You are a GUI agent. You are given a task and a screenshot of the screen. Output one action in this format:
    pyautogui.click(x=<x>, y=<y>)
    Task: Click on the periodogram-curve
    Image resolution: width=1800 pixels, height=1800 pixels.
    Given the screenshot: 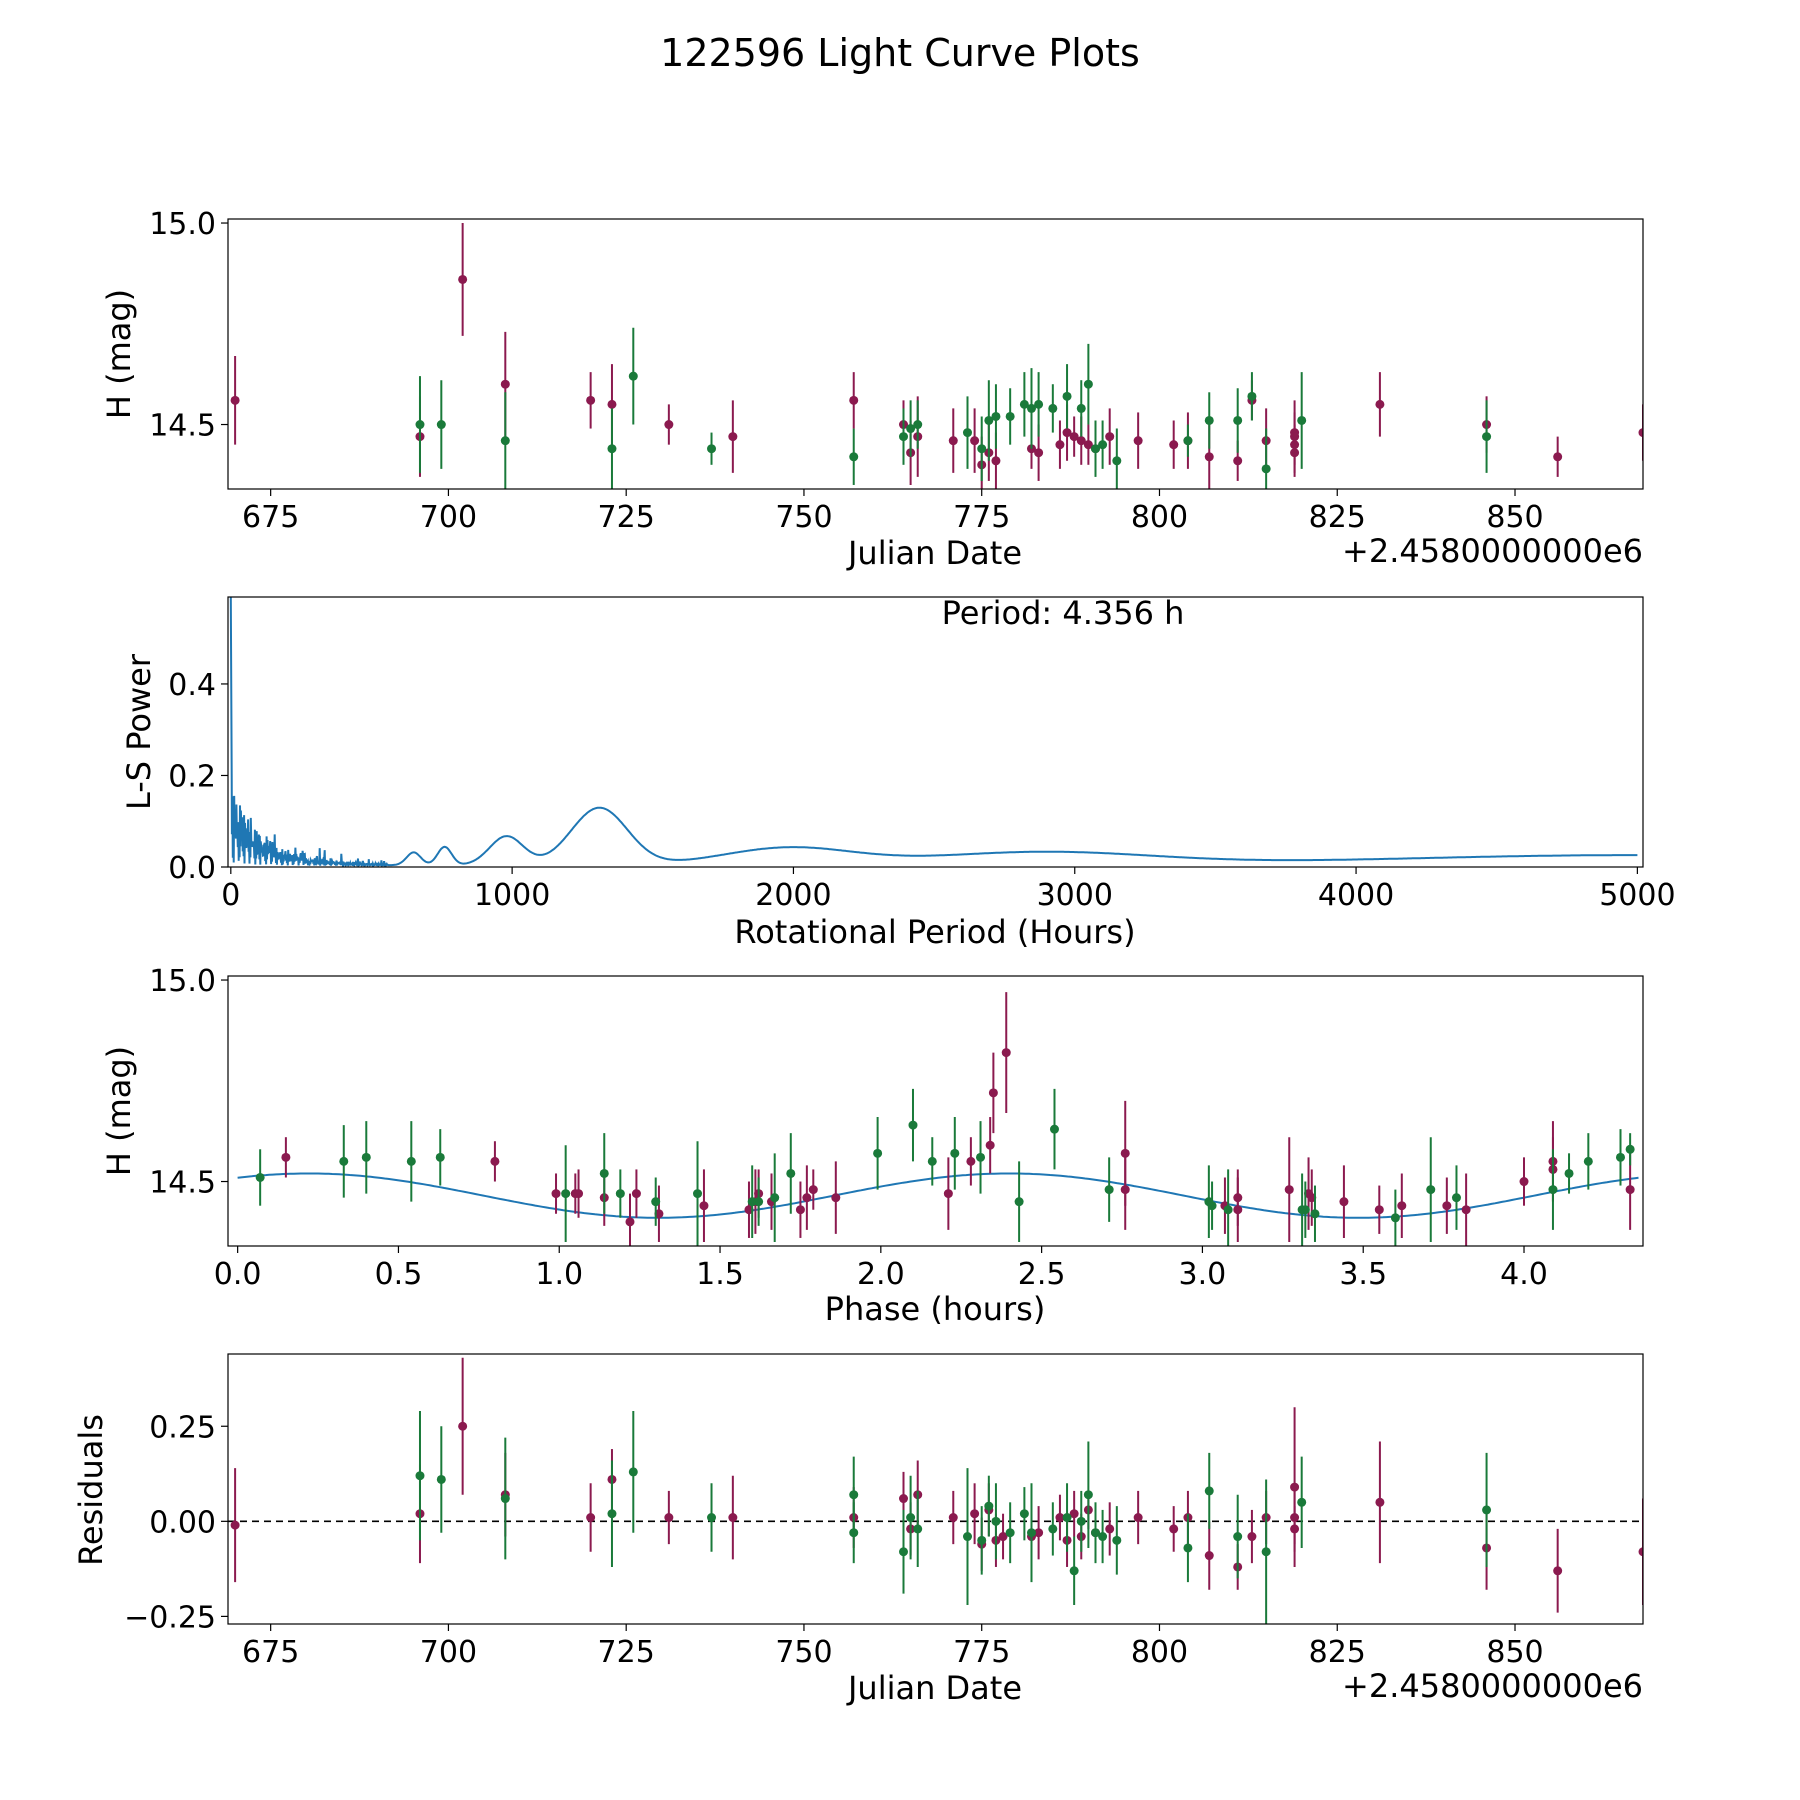 What is the action you would take?
    pyautogui.click(x=933, y=732)
    